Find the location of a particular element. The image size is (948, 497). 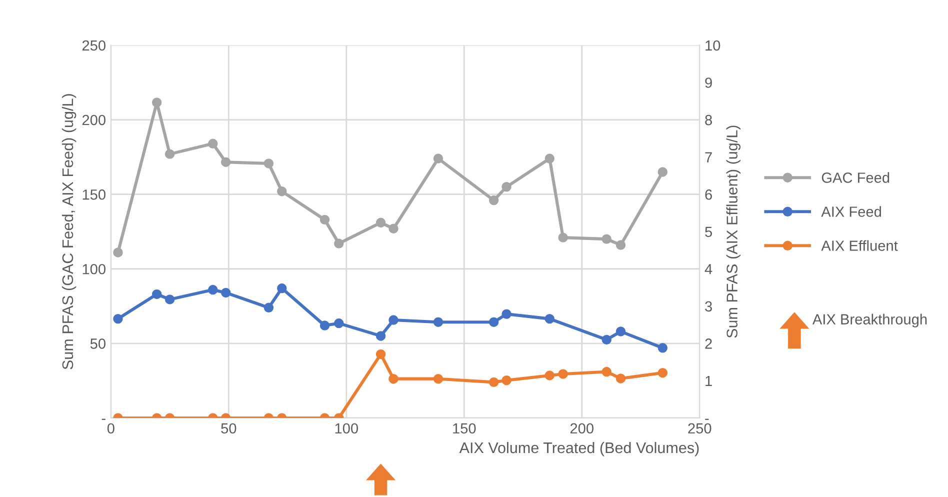

y-tick-label: 150 is located at coordinates (94, 194).